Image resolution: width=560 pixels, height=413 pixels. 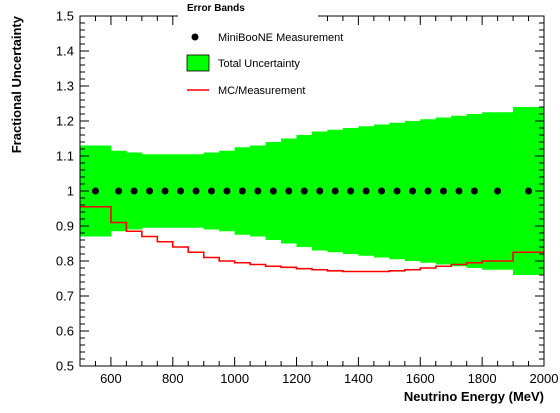 What do you see at coordinates (420, 378) in the screenshot?
I see `x-tick-label: 1600` at bounding box center [420, 378].